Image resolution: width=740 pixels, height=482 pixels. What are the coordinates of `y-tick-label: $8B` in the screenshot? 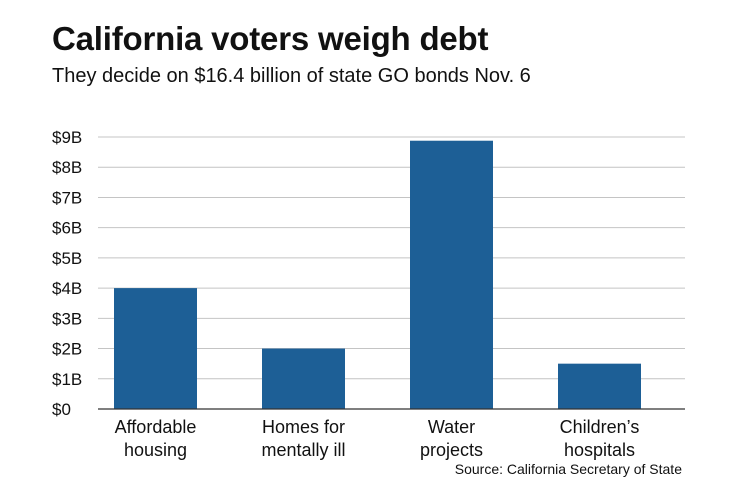 It's located at (67, 167).